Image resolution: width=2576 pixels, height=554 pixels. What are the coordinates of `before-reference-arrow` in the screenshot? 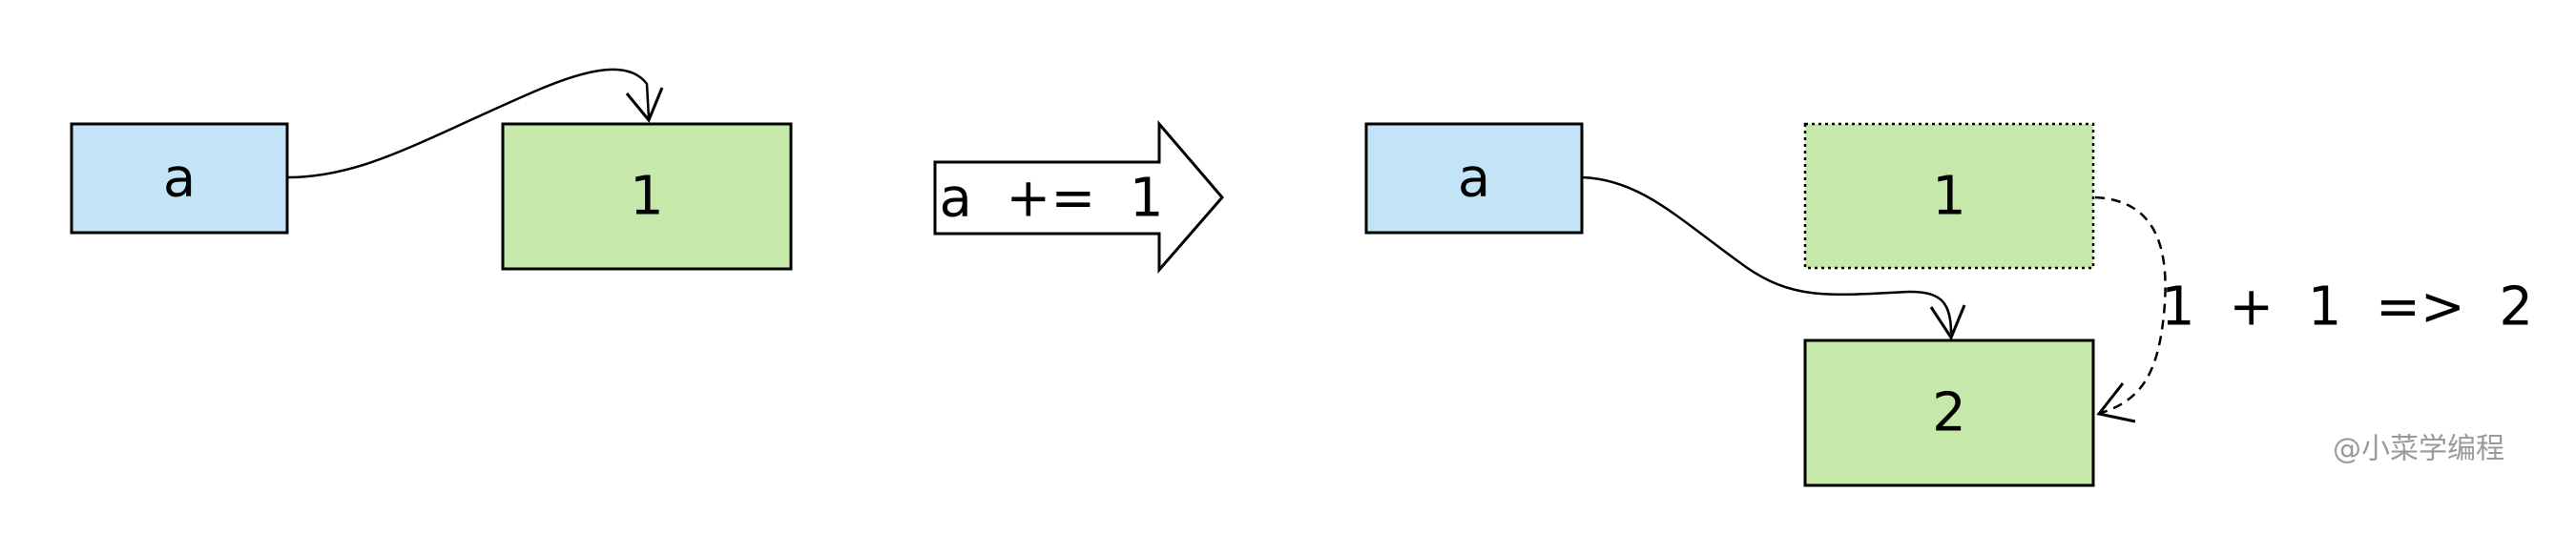 It's located at (468, 123).